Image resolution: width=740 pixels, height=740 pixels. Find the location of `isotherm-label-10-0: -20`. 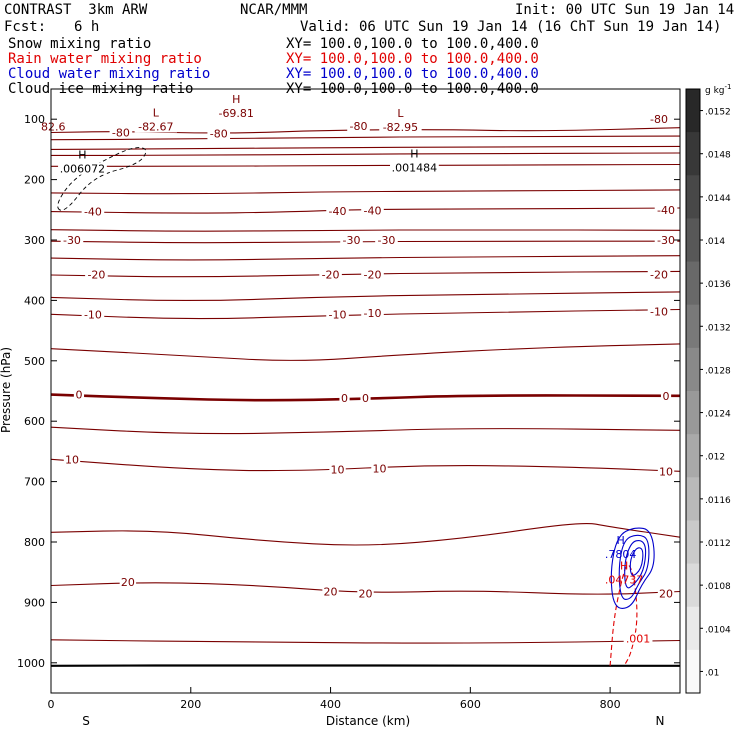

isotherm-label-10-0: -20 is located at coordinates (96, 274).